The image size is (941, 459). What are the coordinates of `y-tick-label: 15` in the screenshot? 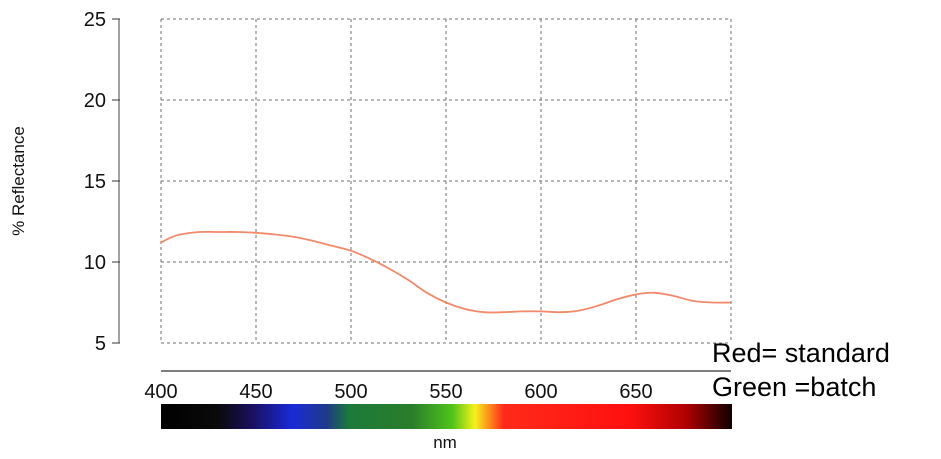 It's located at (95, 182).